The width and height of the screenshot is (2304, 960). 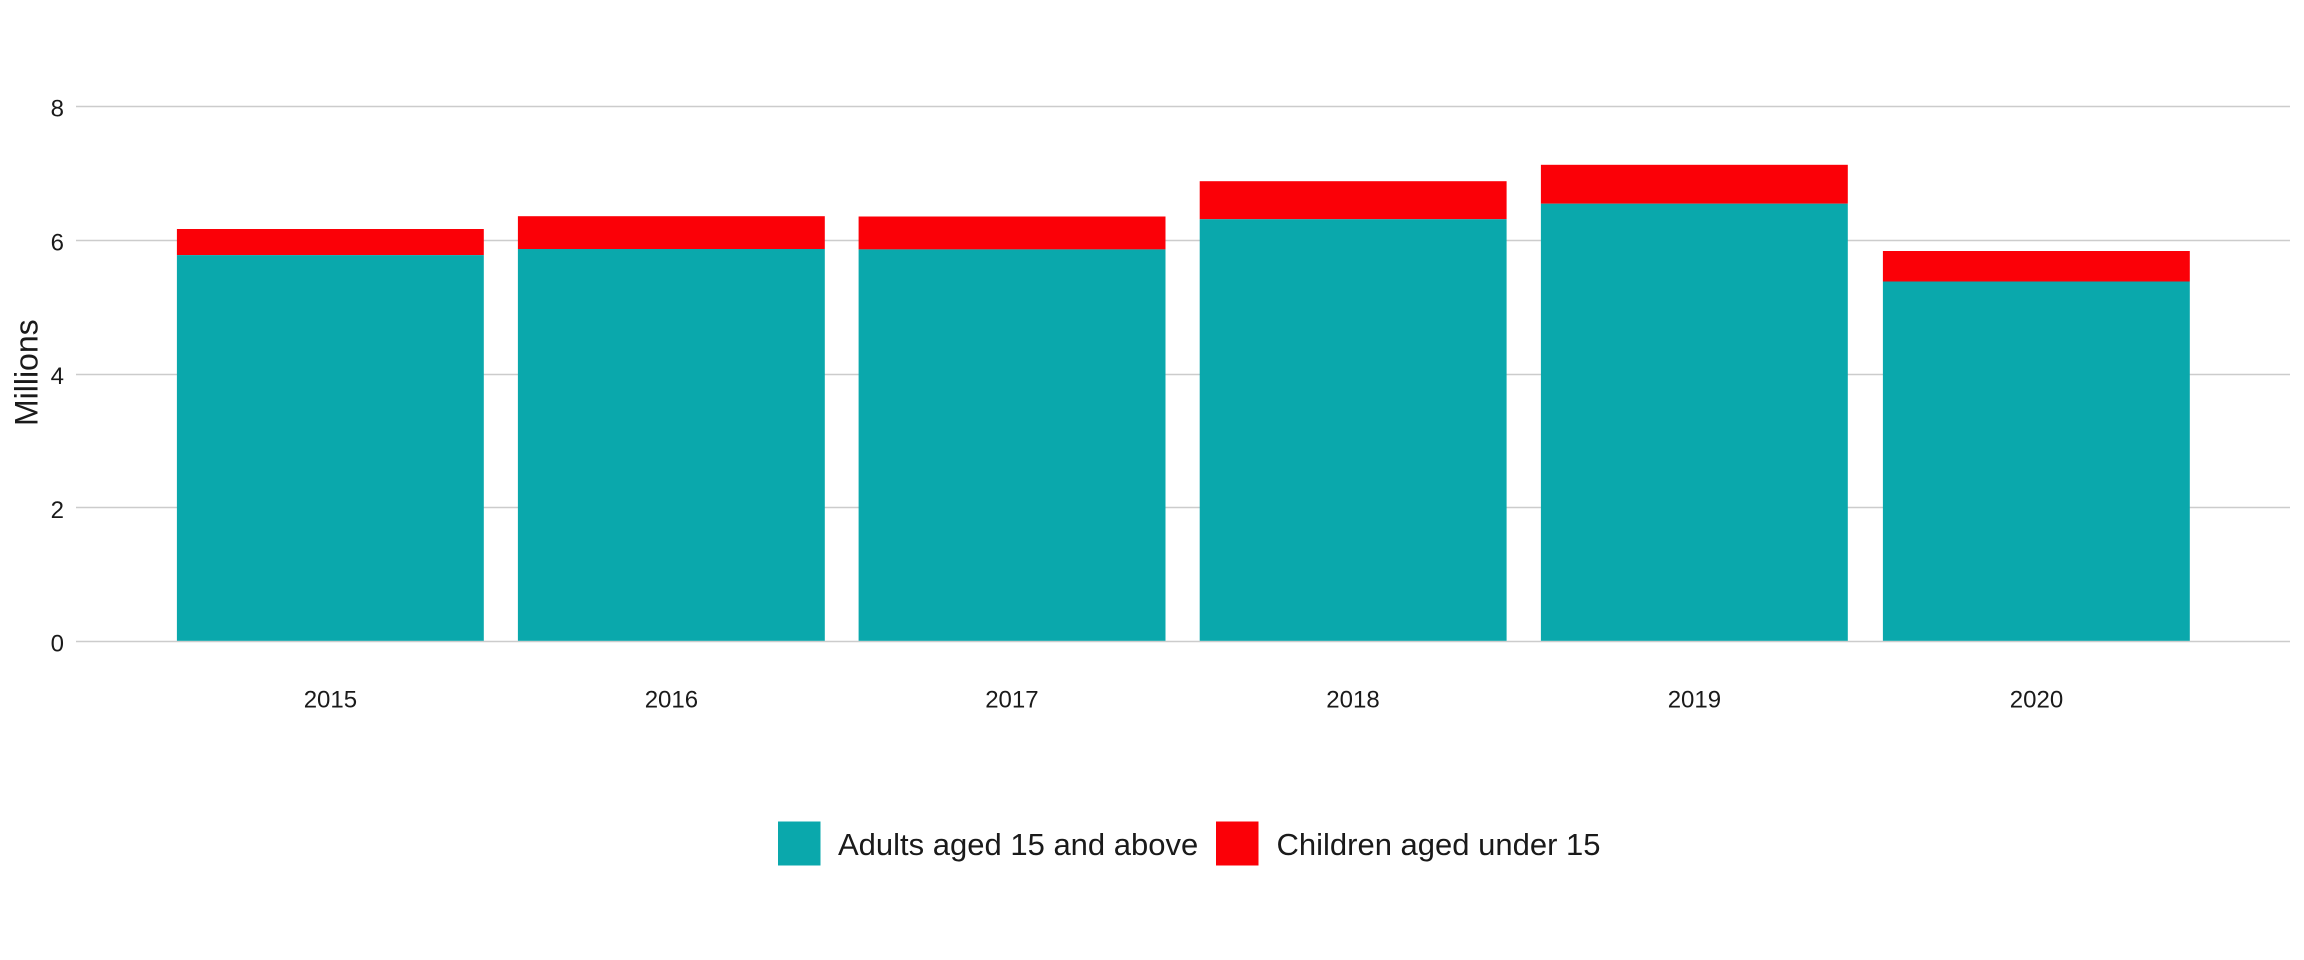 I want to click on svg-text: 6, so click(x=57, y=242).